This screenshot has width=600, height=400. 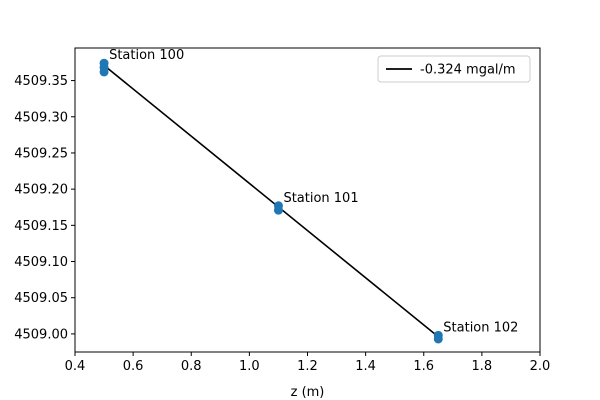 I want to click on y-tick-label: 4509.30, so click(x=41, y=117).